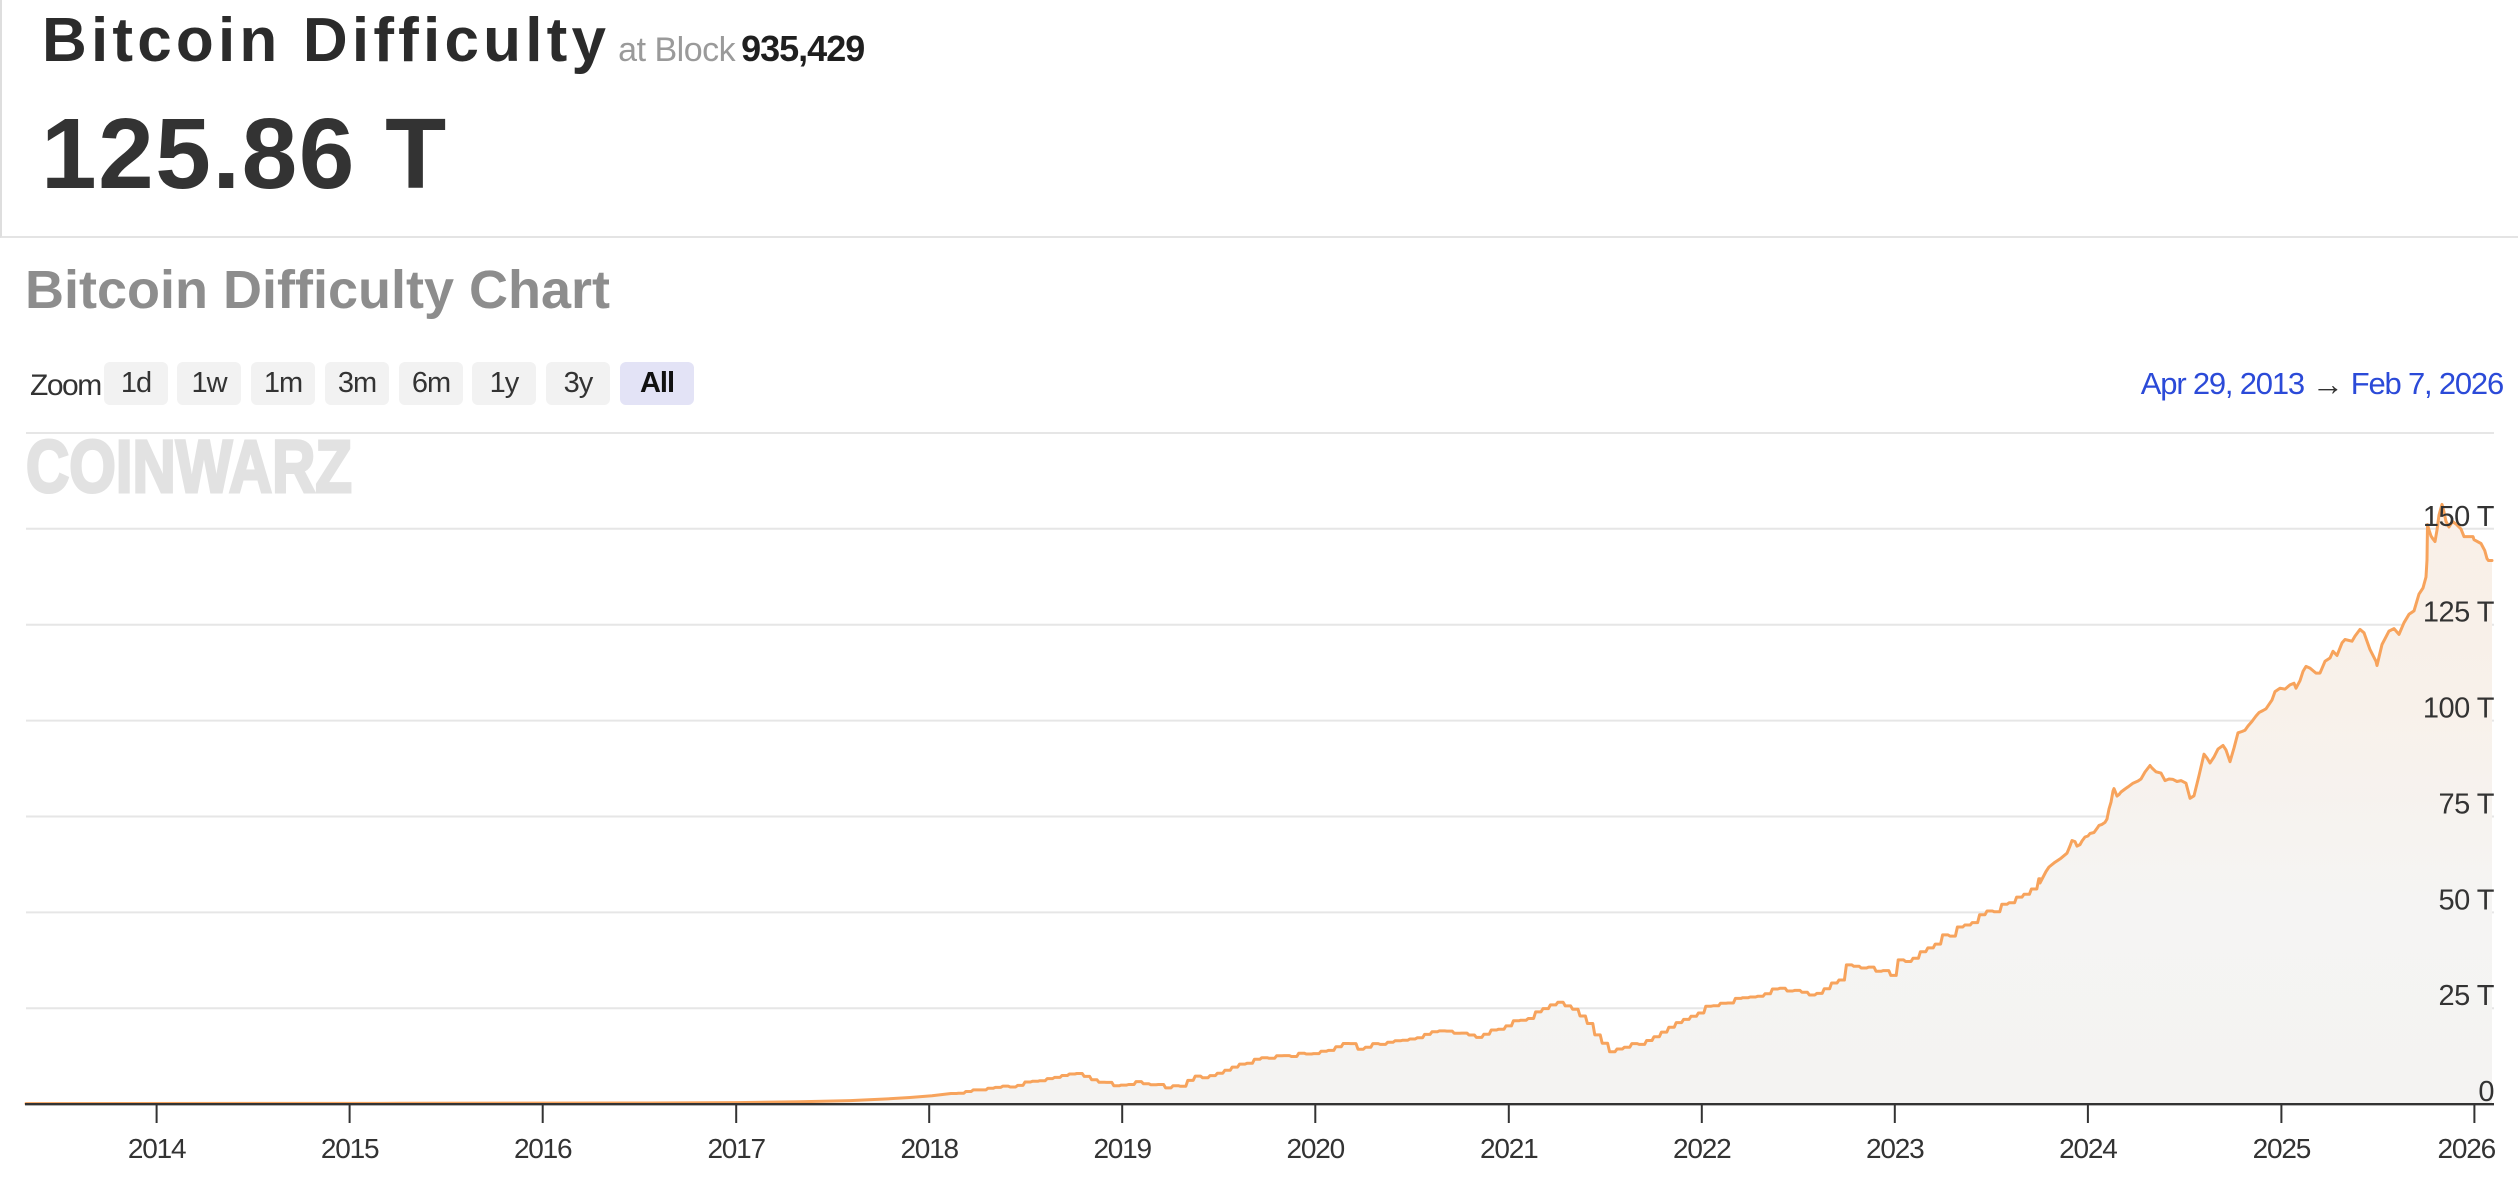  Describe the element at coordinates (1316, 1148) in the screenshot. I see `svg-text: 2020` at that location.